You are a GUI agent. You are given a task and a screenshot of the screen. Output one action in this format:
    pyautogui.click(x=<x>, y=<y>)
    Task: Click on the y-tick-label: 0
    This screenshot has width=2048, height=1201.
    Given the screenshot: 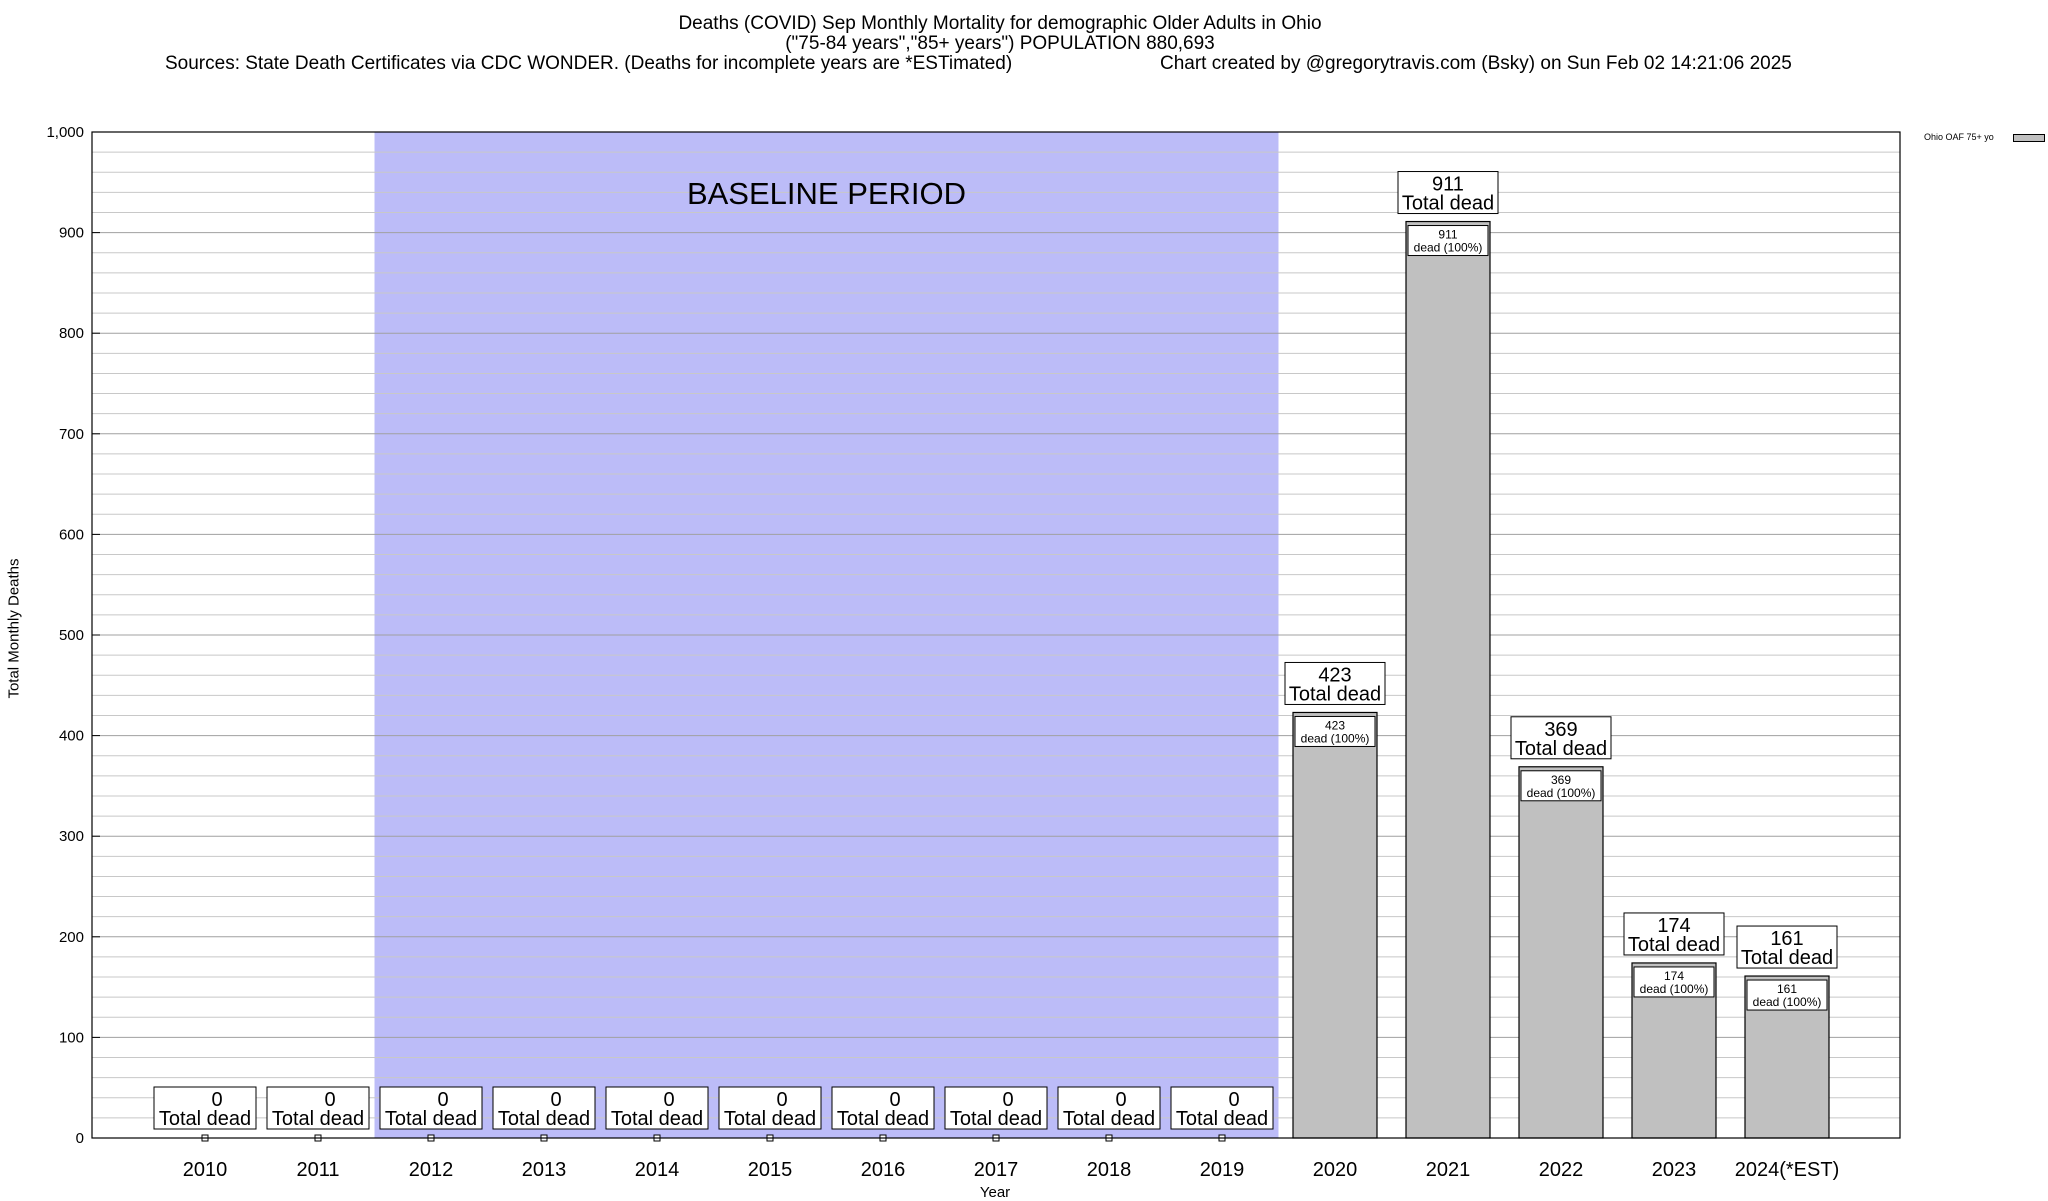 What is the action you would take?
    pyautogui.click(x=80, y=1138)
    